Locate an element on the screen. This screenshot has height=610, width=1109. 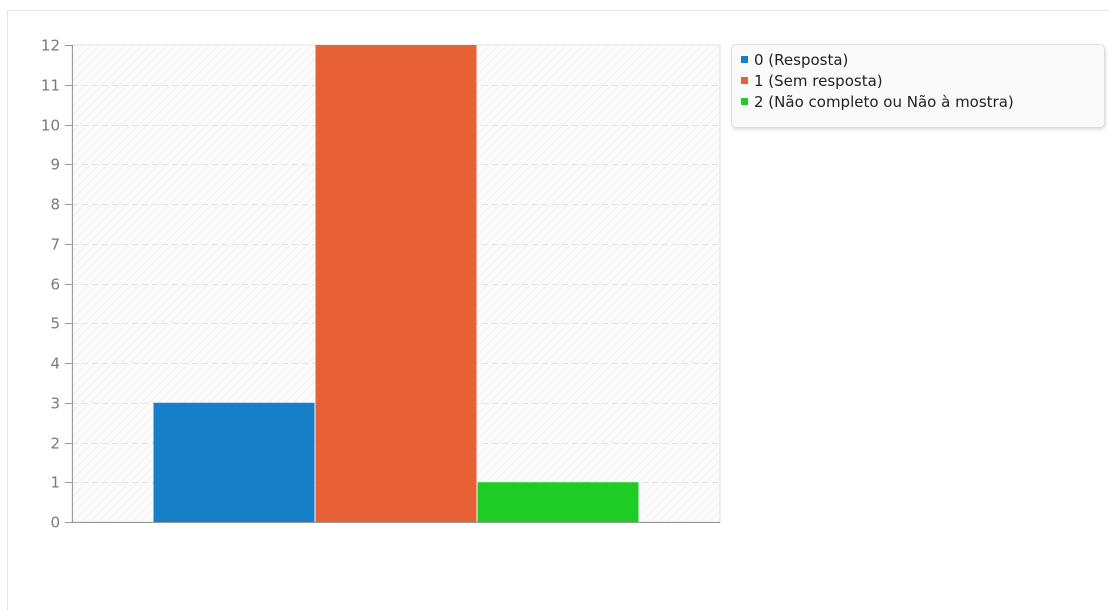
y-tick-label: 10 is located at coordinates (50, 126).